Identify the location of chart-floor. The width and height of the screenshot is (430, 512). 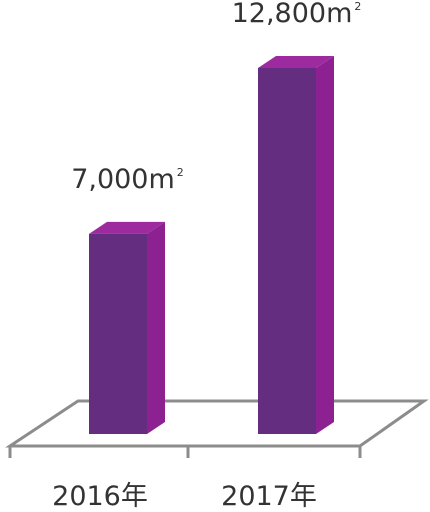
(217, 428).